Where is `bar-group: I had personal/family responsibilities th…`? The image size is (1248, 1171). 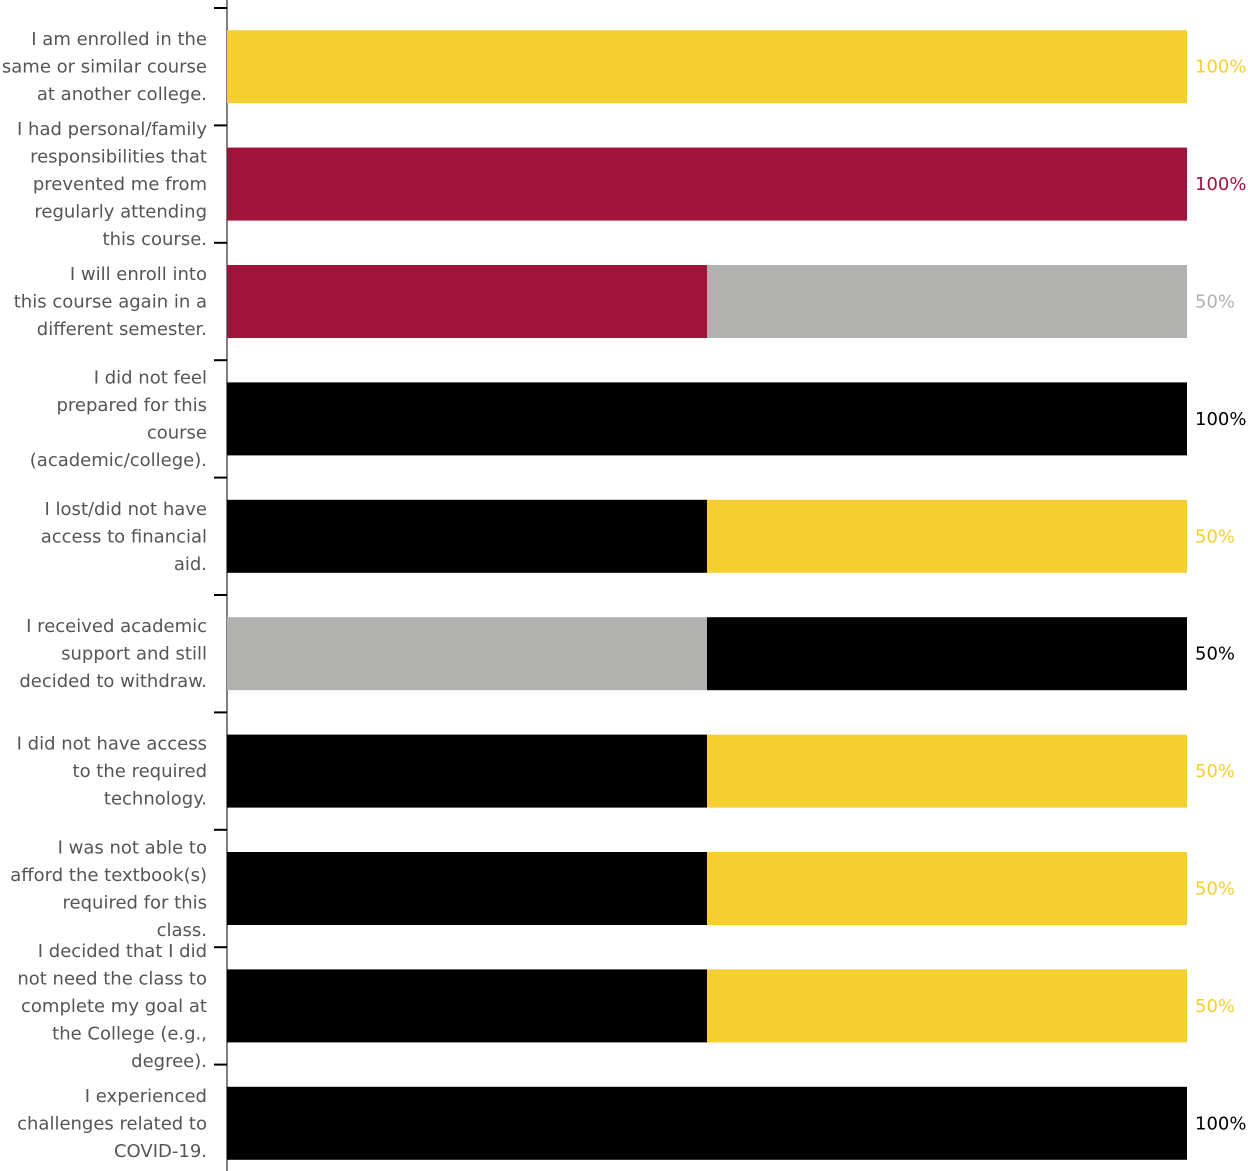
bar-group: I had personal/family responsibilities th… is located at coordinates (631, 184).